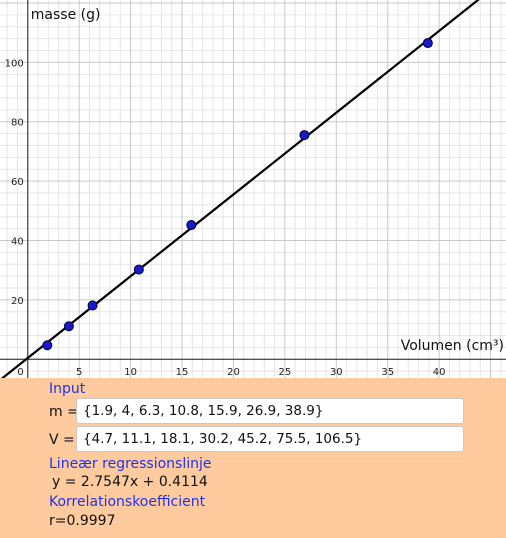  What do you see at coordinates (130, 372) in the screenshot?
I see `x-tick-label: 10` at bounding box center [130, 372].